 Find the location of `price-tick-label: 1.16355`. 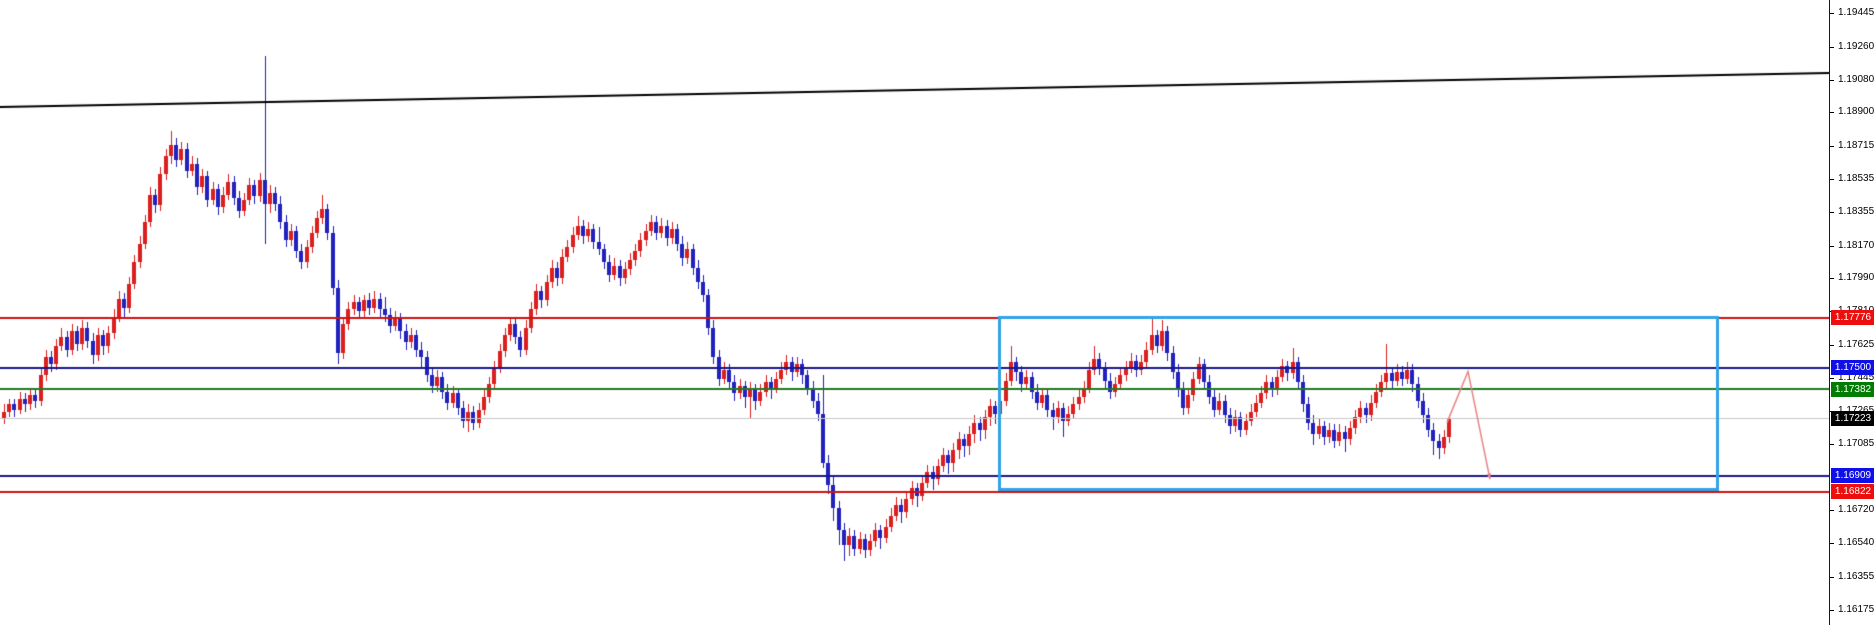

price-tick-label: 1.16355 is located at coordinates (1856, 576).